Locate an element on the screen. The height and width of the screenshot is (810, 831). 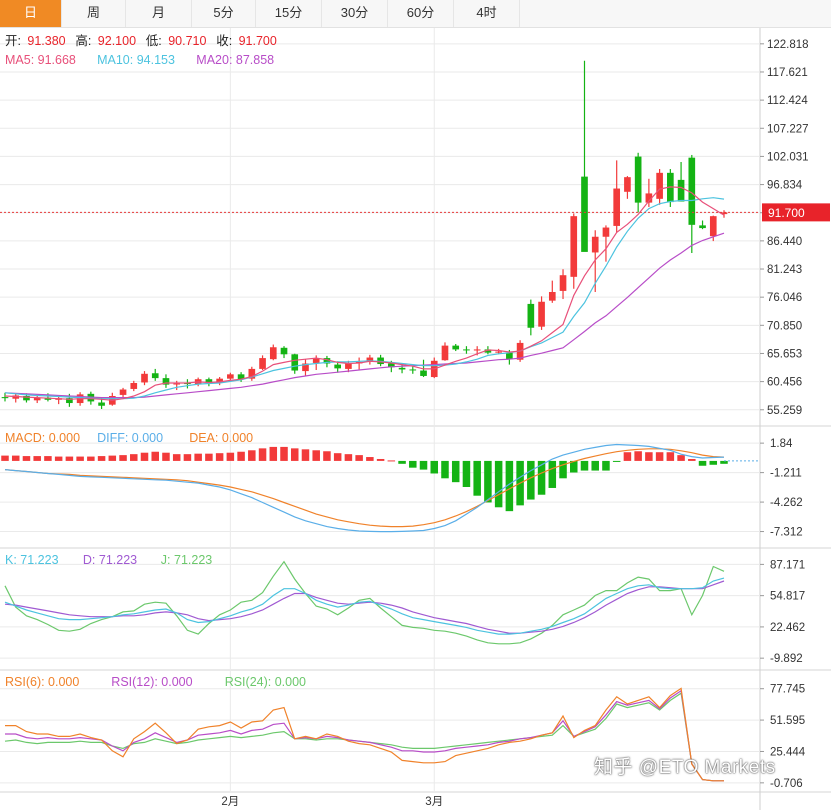
ohlc-label-0: 开: is located at coordinates (13, 41).